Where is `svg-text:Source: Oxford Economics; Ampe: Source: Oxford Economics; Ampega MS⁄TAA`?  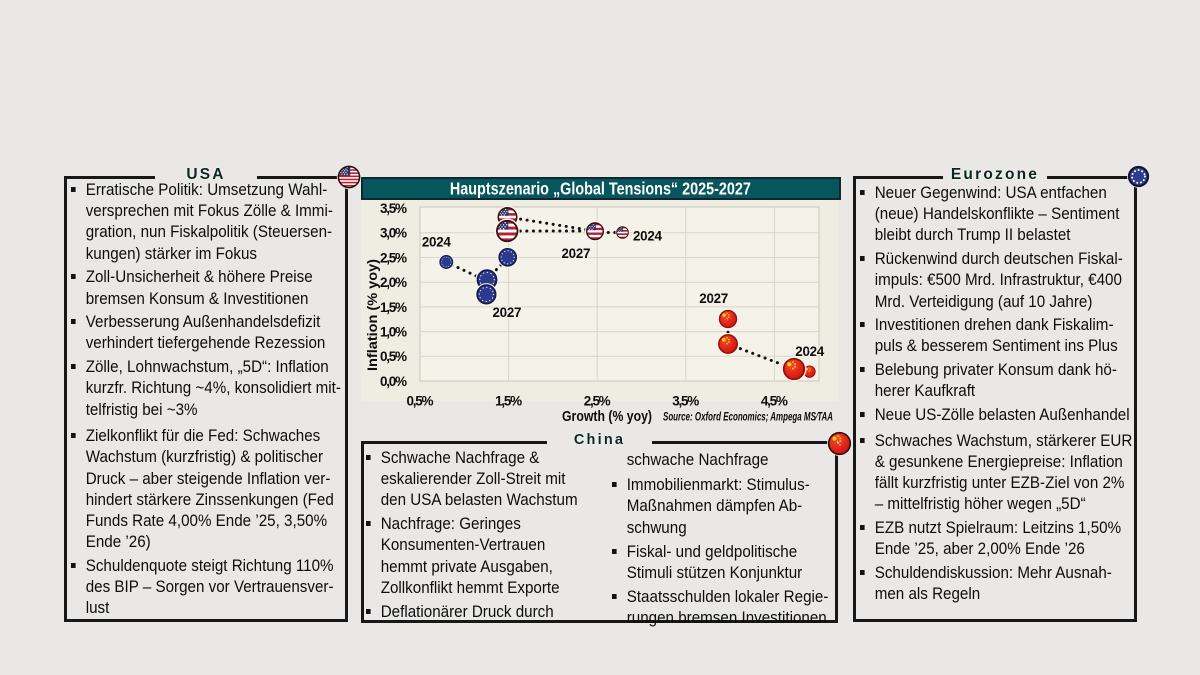 svg-text:Source: Oxford Economics; Ampe: Source: Oxford Economics; Ampega MS⁄TAA is located at coordinates (748, 418).